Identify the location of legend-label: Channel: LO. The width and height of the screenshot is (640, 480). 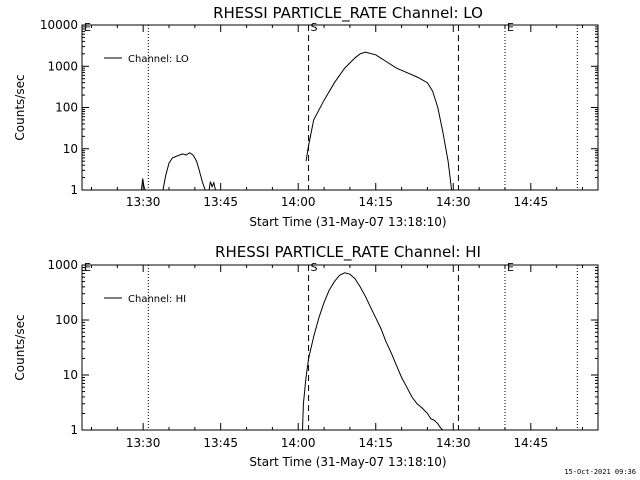
(158, 59).